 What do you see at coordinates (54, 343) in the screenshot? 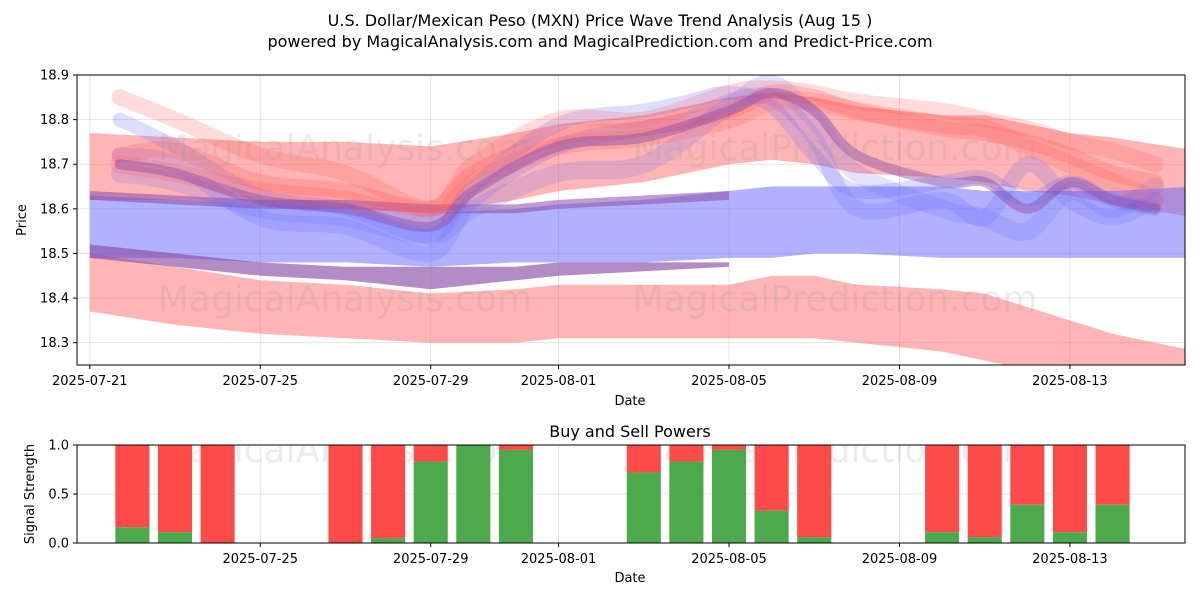
I see `price-y-tick-label: 18.3` at bounding box center [54, 343].